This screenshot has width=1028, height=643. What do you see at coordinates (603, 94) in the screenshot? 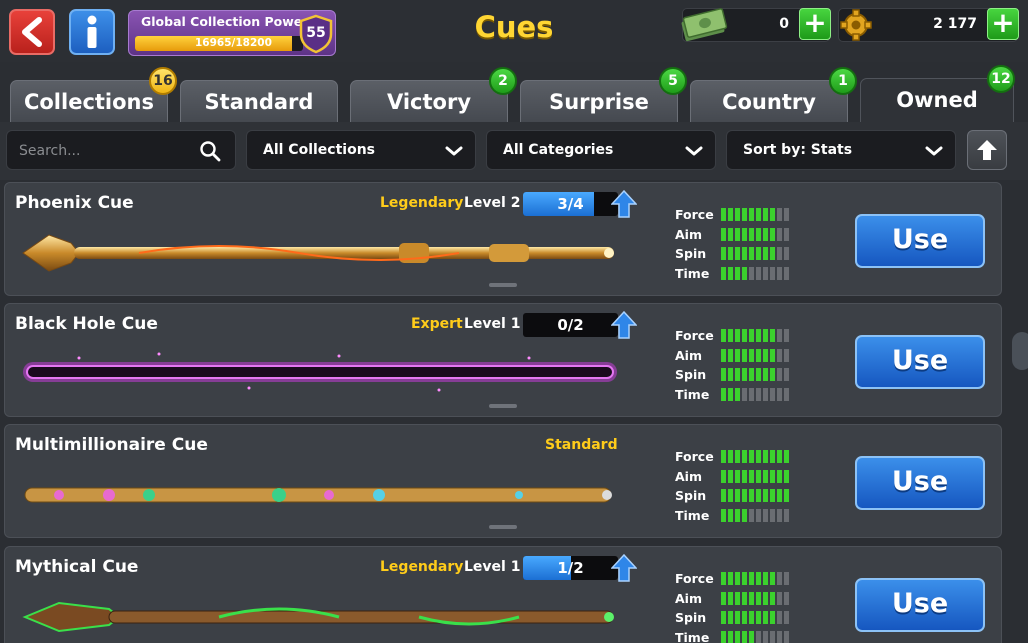
I see `tab-surprise: Surprise 5` at bounding box center [603, 94].